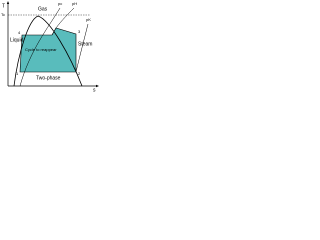 The image size is (320, 240). I want to click on axis-label-s: s, so click(94, 90).